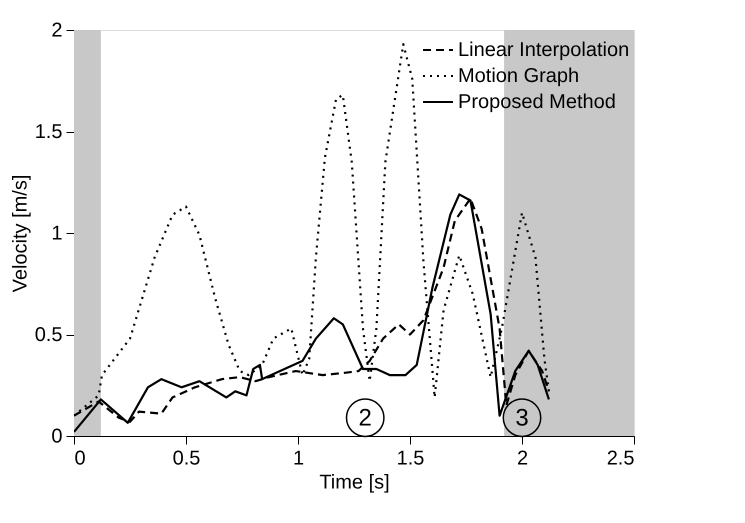  What do you see at coordinates (537, 102) in the screenshot?
I see `legend-label: Proposed Method` at bounding box center [537, 102].